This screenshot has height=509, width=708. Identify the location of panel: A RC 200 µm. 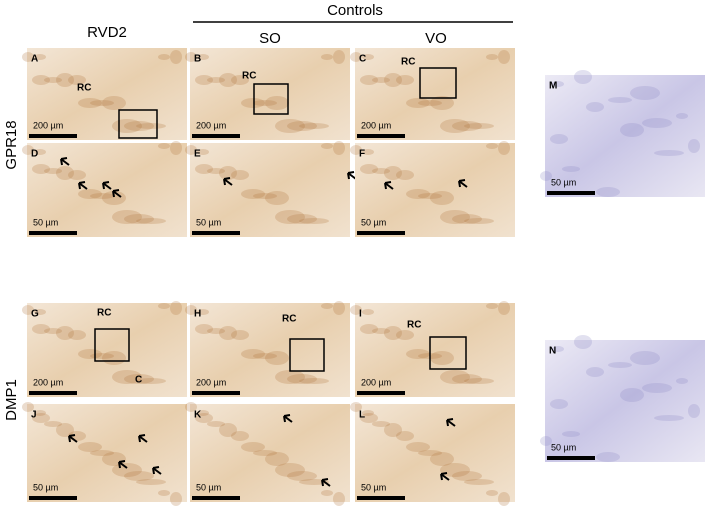
(104, 94).